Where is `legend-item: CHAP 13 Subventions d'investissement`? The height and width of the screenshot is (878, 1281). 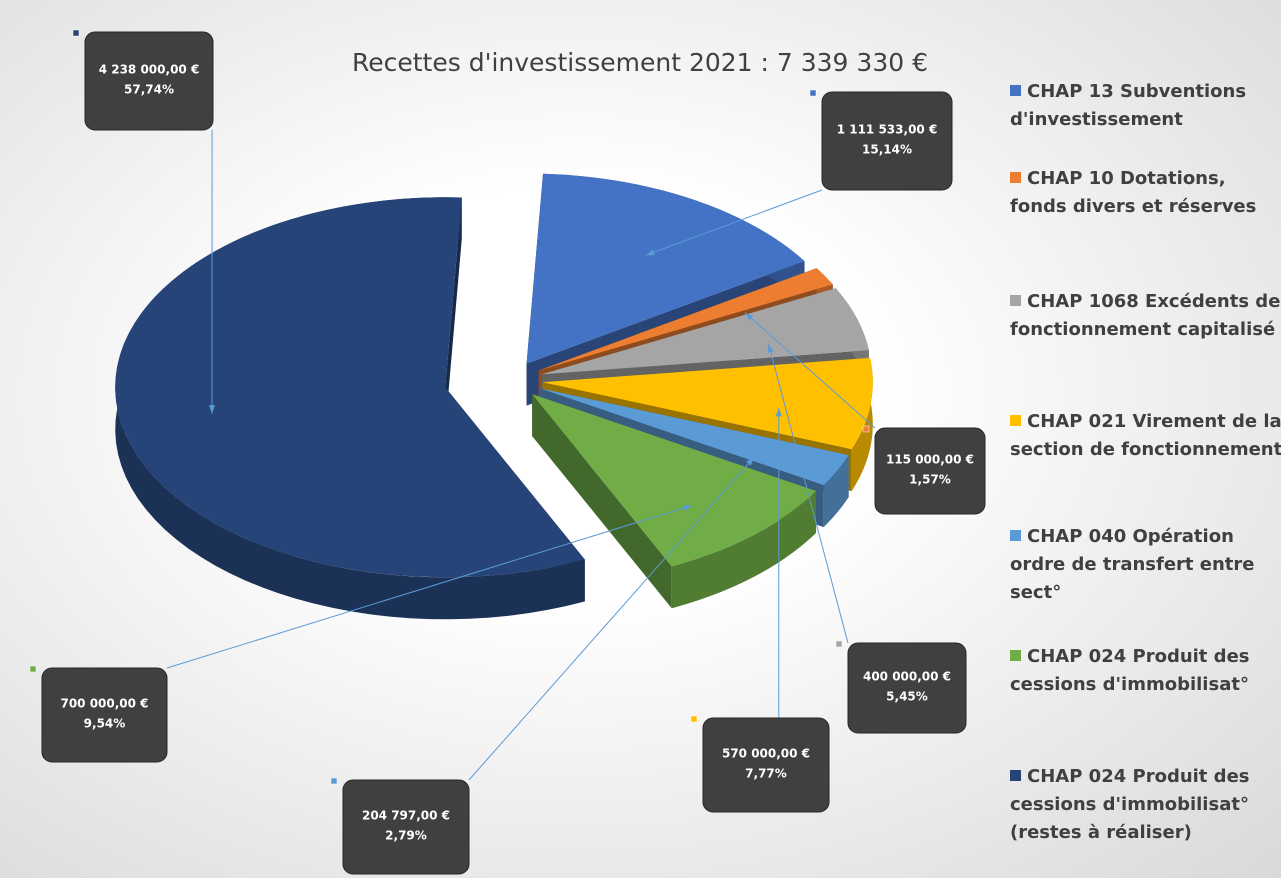 legend-item: CHAP 13 Subventions d'investissement is located at coordinates (1145, 106).